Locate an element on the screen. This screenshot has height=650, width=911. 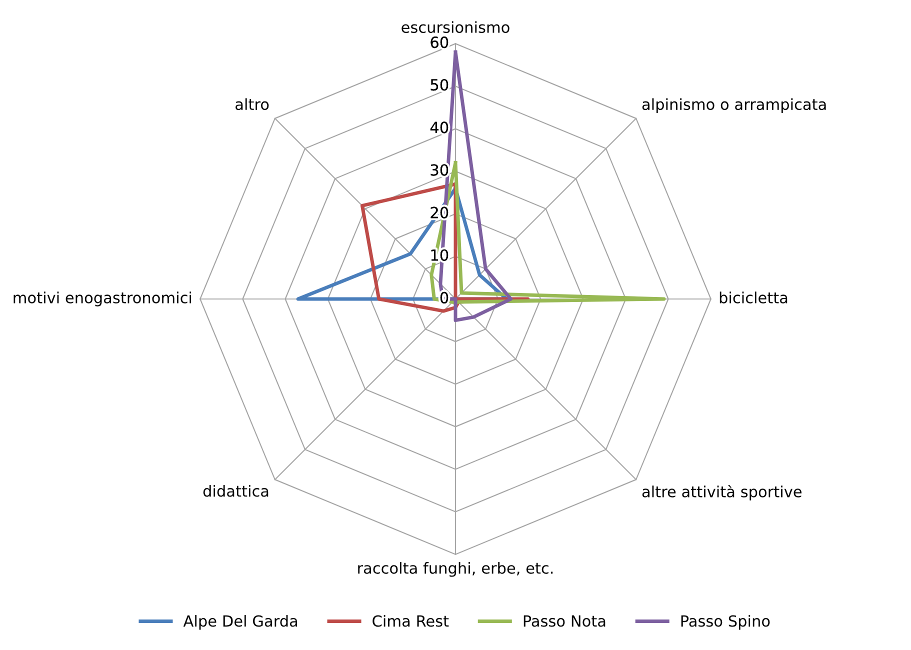
y-tick-label: 50 is located at coordinates (439, 85).